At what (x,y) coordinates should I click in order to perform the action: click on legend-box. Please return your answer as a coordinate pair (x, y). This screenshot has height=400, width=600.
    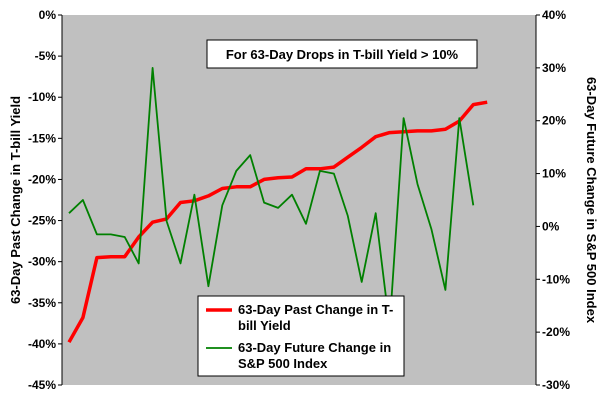
    Looking at the image, I should click on (301, 336).